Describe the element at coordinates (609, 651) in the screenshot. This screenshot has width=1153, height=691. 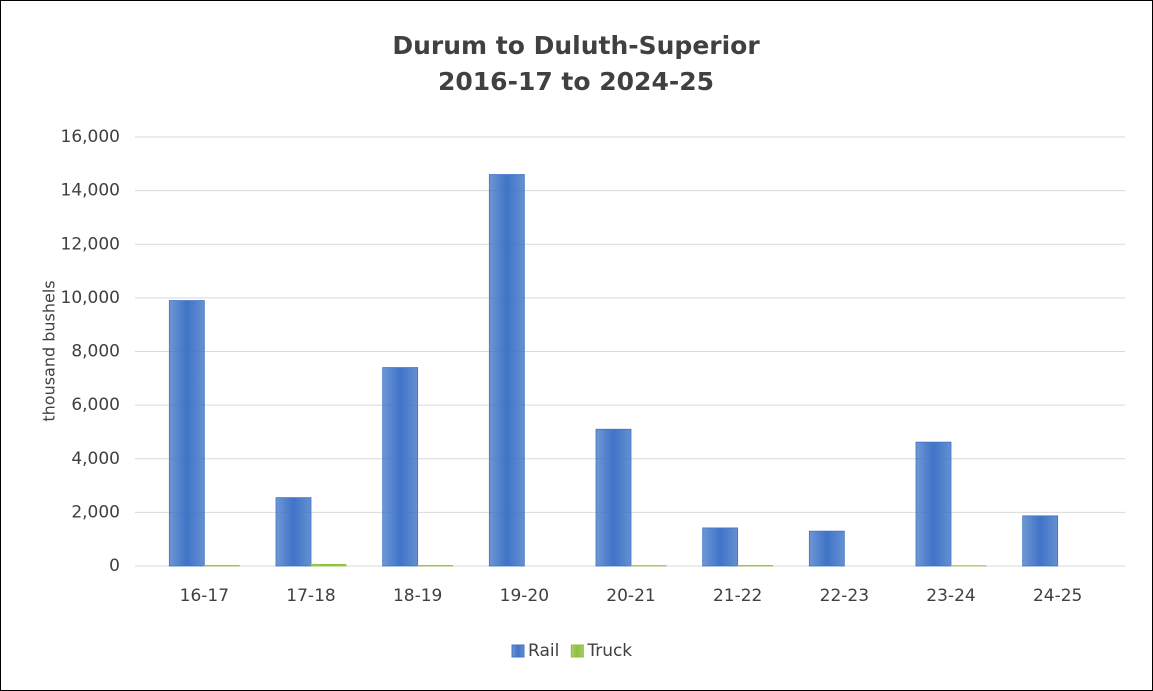
I see `legend-label: Truck` at that location.